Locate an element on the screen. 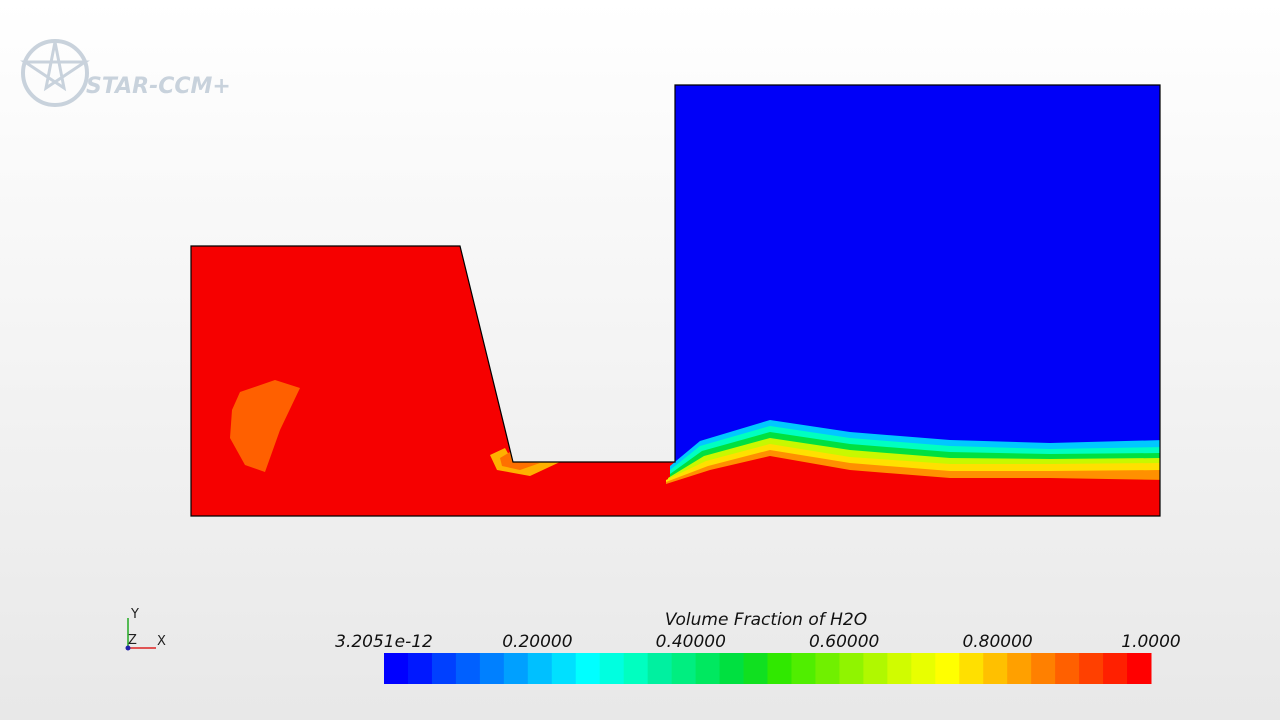 The image size is (1280, 720). logo-text: STAR-CCM+ is located at coordinates (158, 86).